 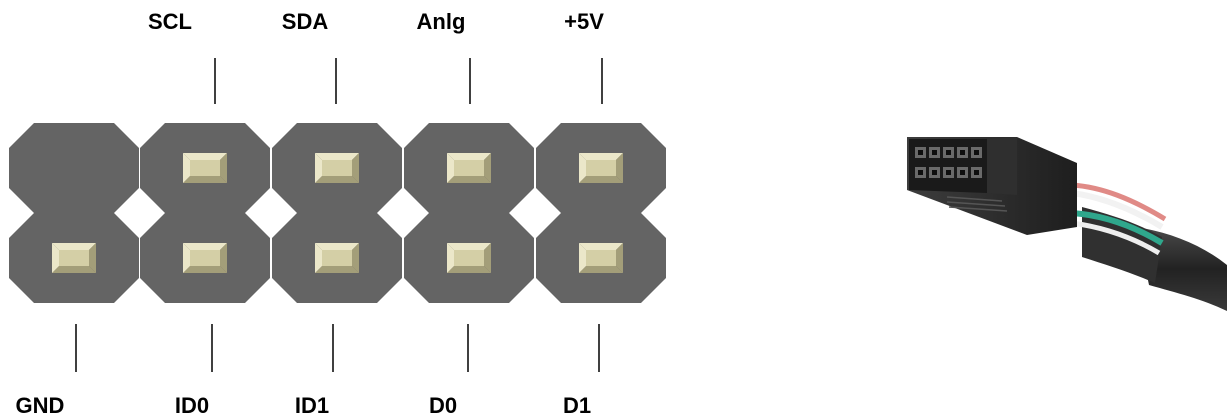 I want to click on connector-side, so click(x=1002, y=166).